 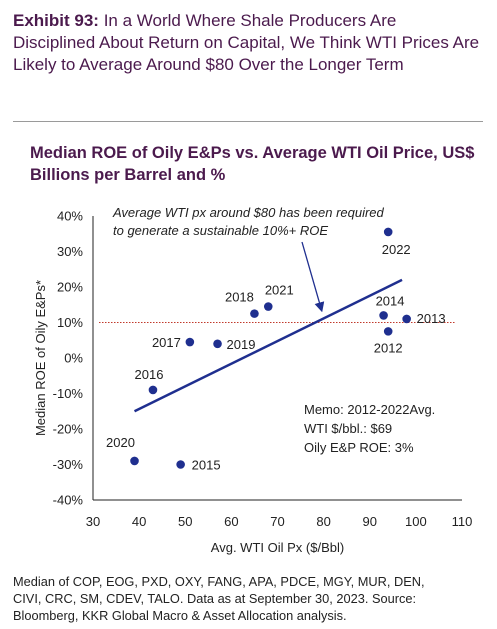 What do you see at coordinates (323, 521) in the screenshot?
I see `x-tick-label: 80` at bounding box center [323, 521].